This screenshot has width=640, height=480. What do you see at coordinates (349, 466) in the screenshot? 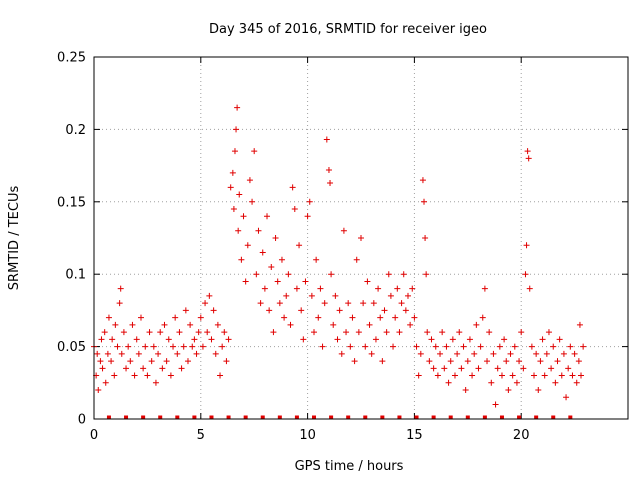
I see `x-axis-label: GPS time / hours` at bounding box center [349, 466].